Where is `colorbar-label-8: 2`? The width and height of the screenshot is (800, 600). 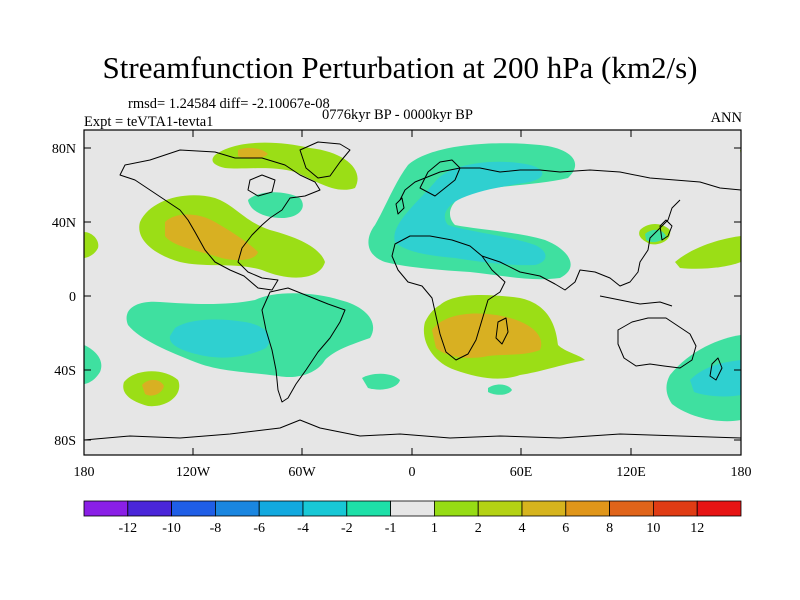 colorbar-label-8: 2 is located at coordinates (478, 528).